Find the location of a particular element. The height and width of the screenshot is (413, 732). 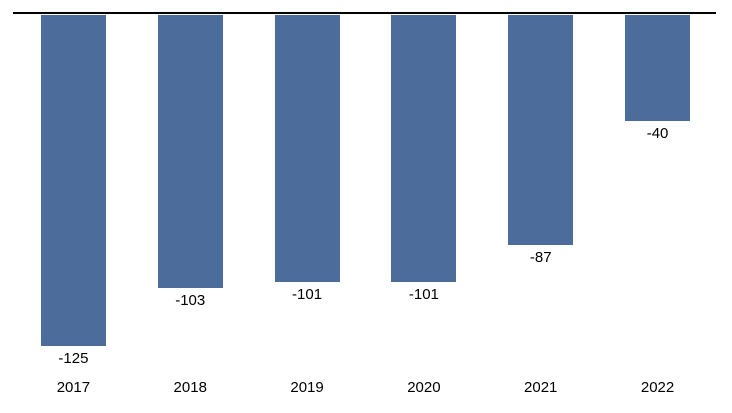

category-label: 2017 is located at coordinates (73, 387).